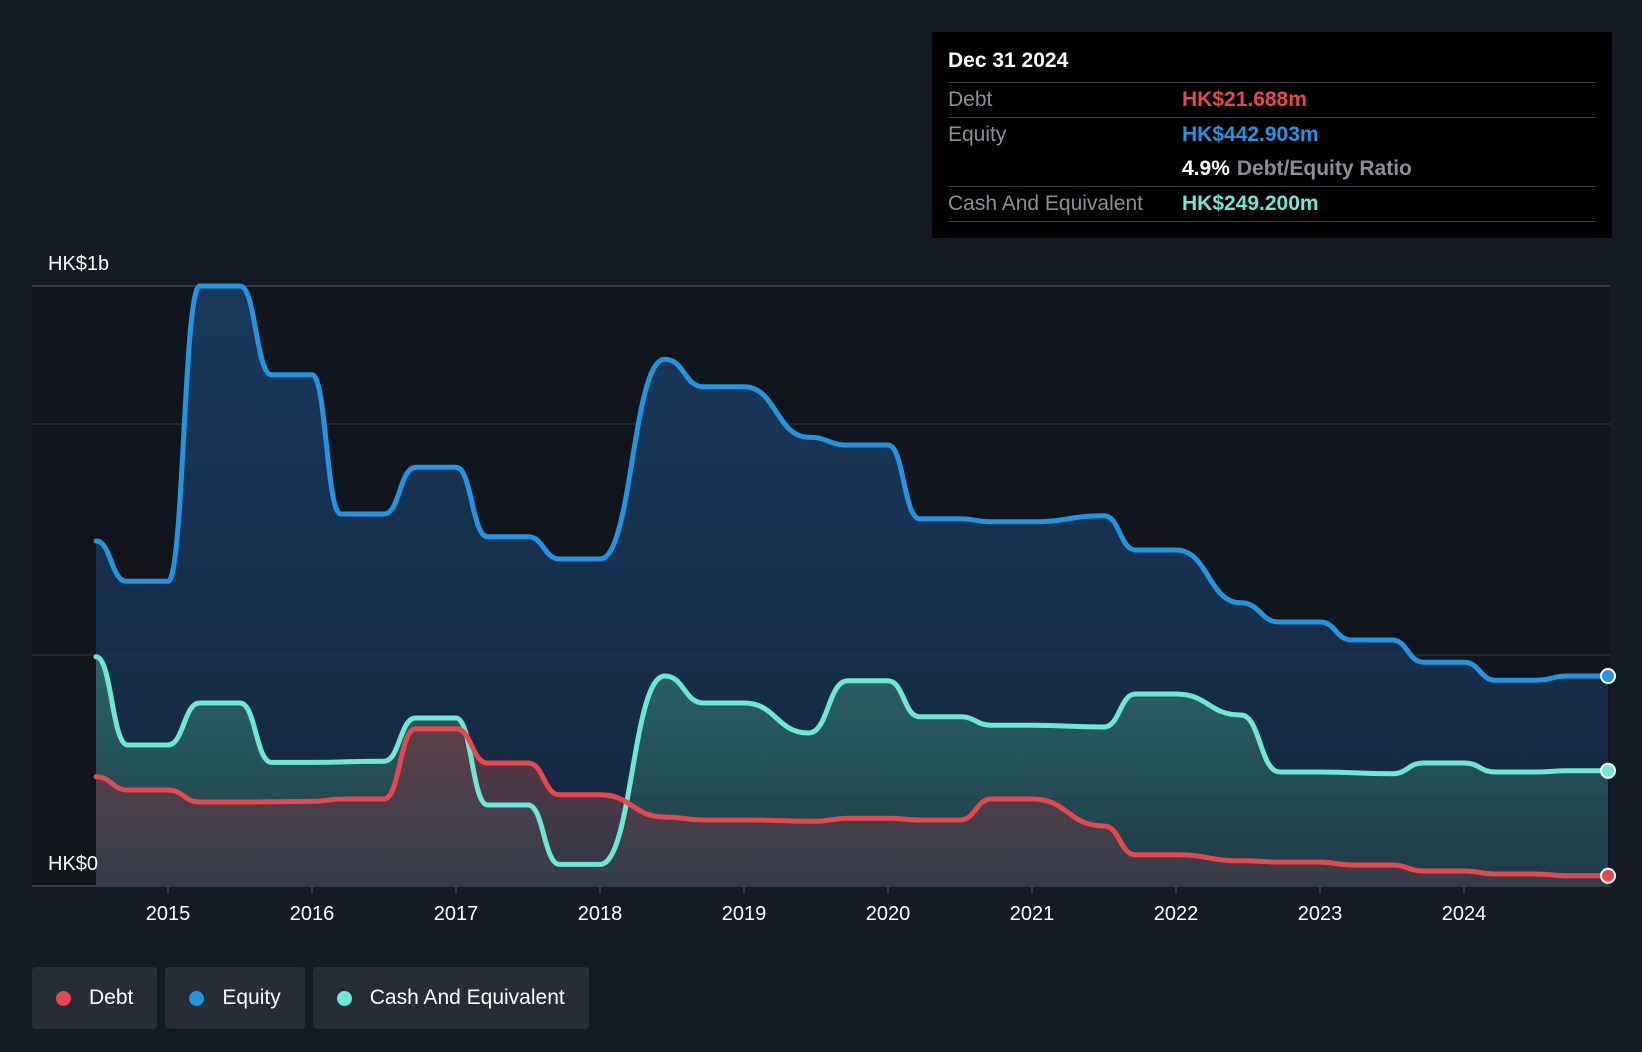 This screenshot has width=1642, height=1052. I want to click on x-tick-label: 2024, so click(1464, 914).